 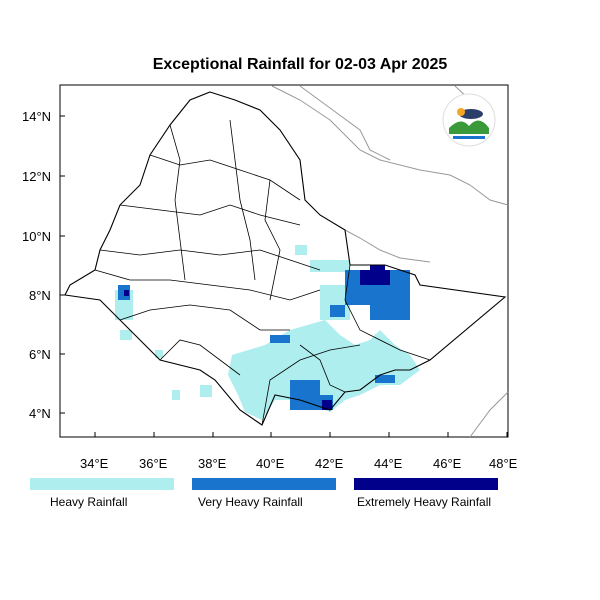 What do you see at coordinates (40, 295) in the screenshot?
I see `lat-tick: 8°N` at bounding box center [40, 295].